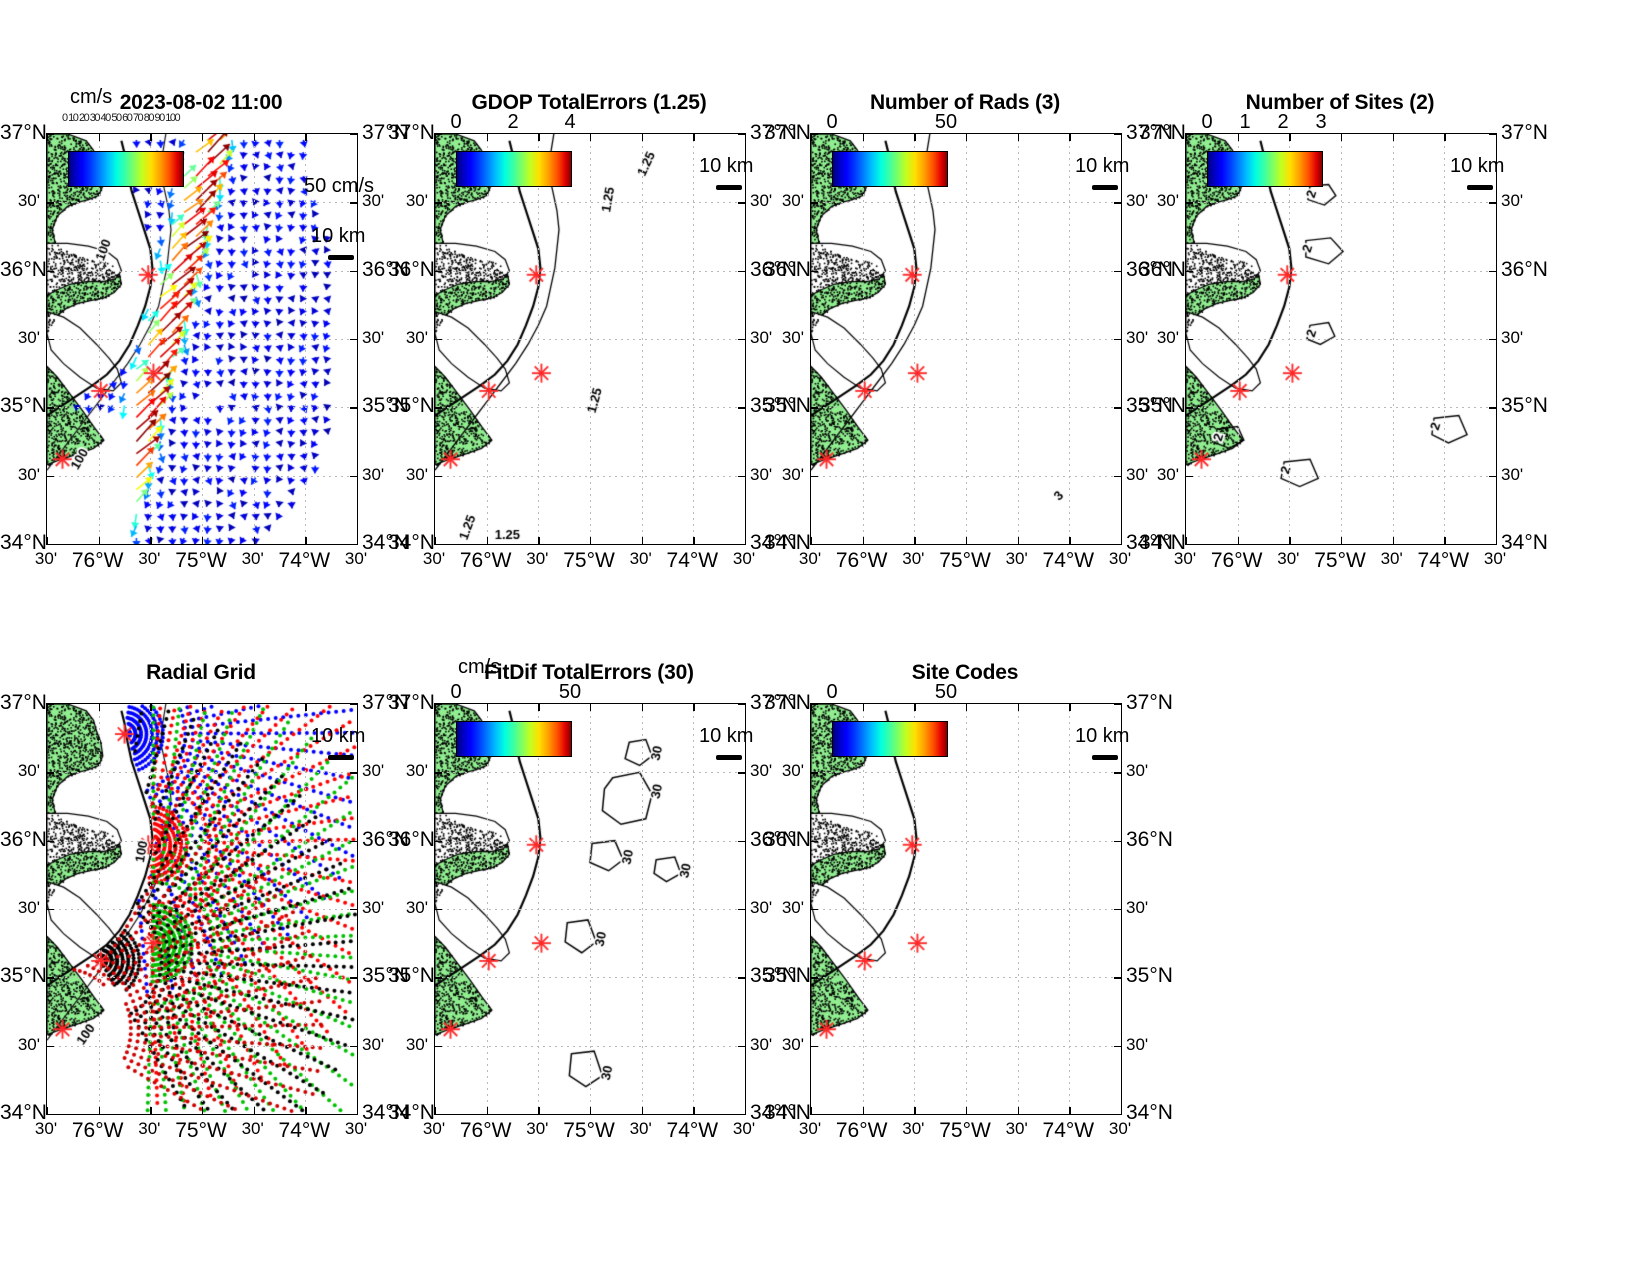 Image resolution: width=1650 pixels, height=1275 pixels. Describe the element at coordinates (590, 909) in the screenshot. I see `map-axes-fitdif-totalerrors` at that location.